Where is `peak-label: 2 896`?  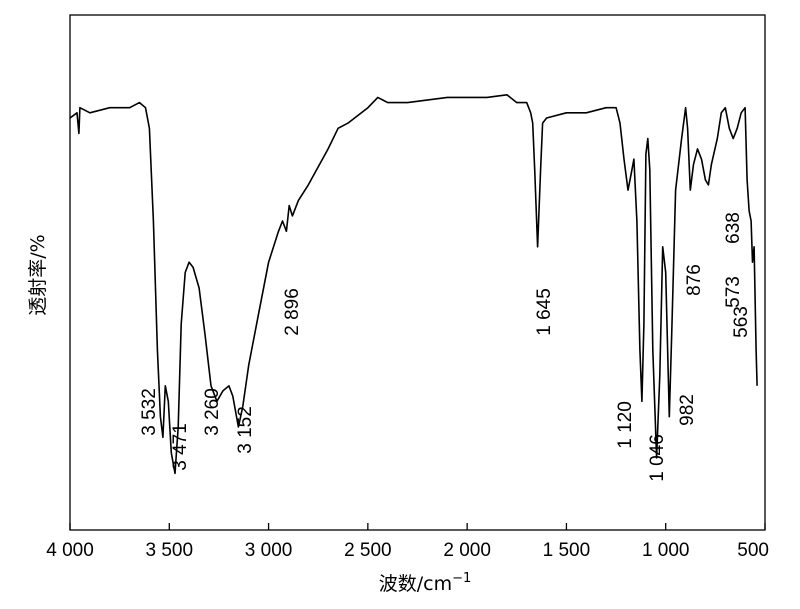
peak-label: 2 896 is located at coordinates (292, 312).